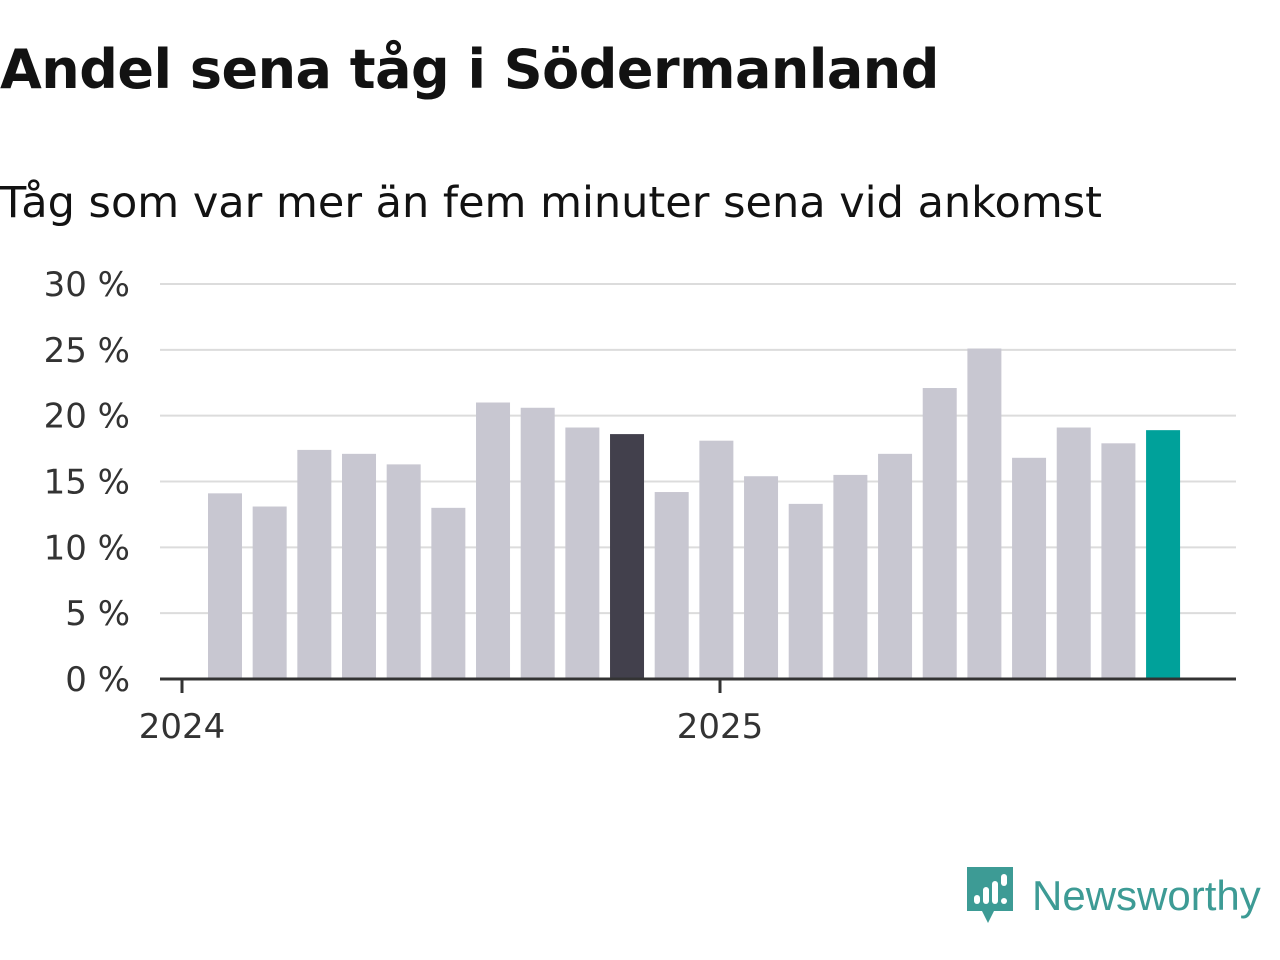  I want to click on y-tick-label: 30 %, so click(87, 285).